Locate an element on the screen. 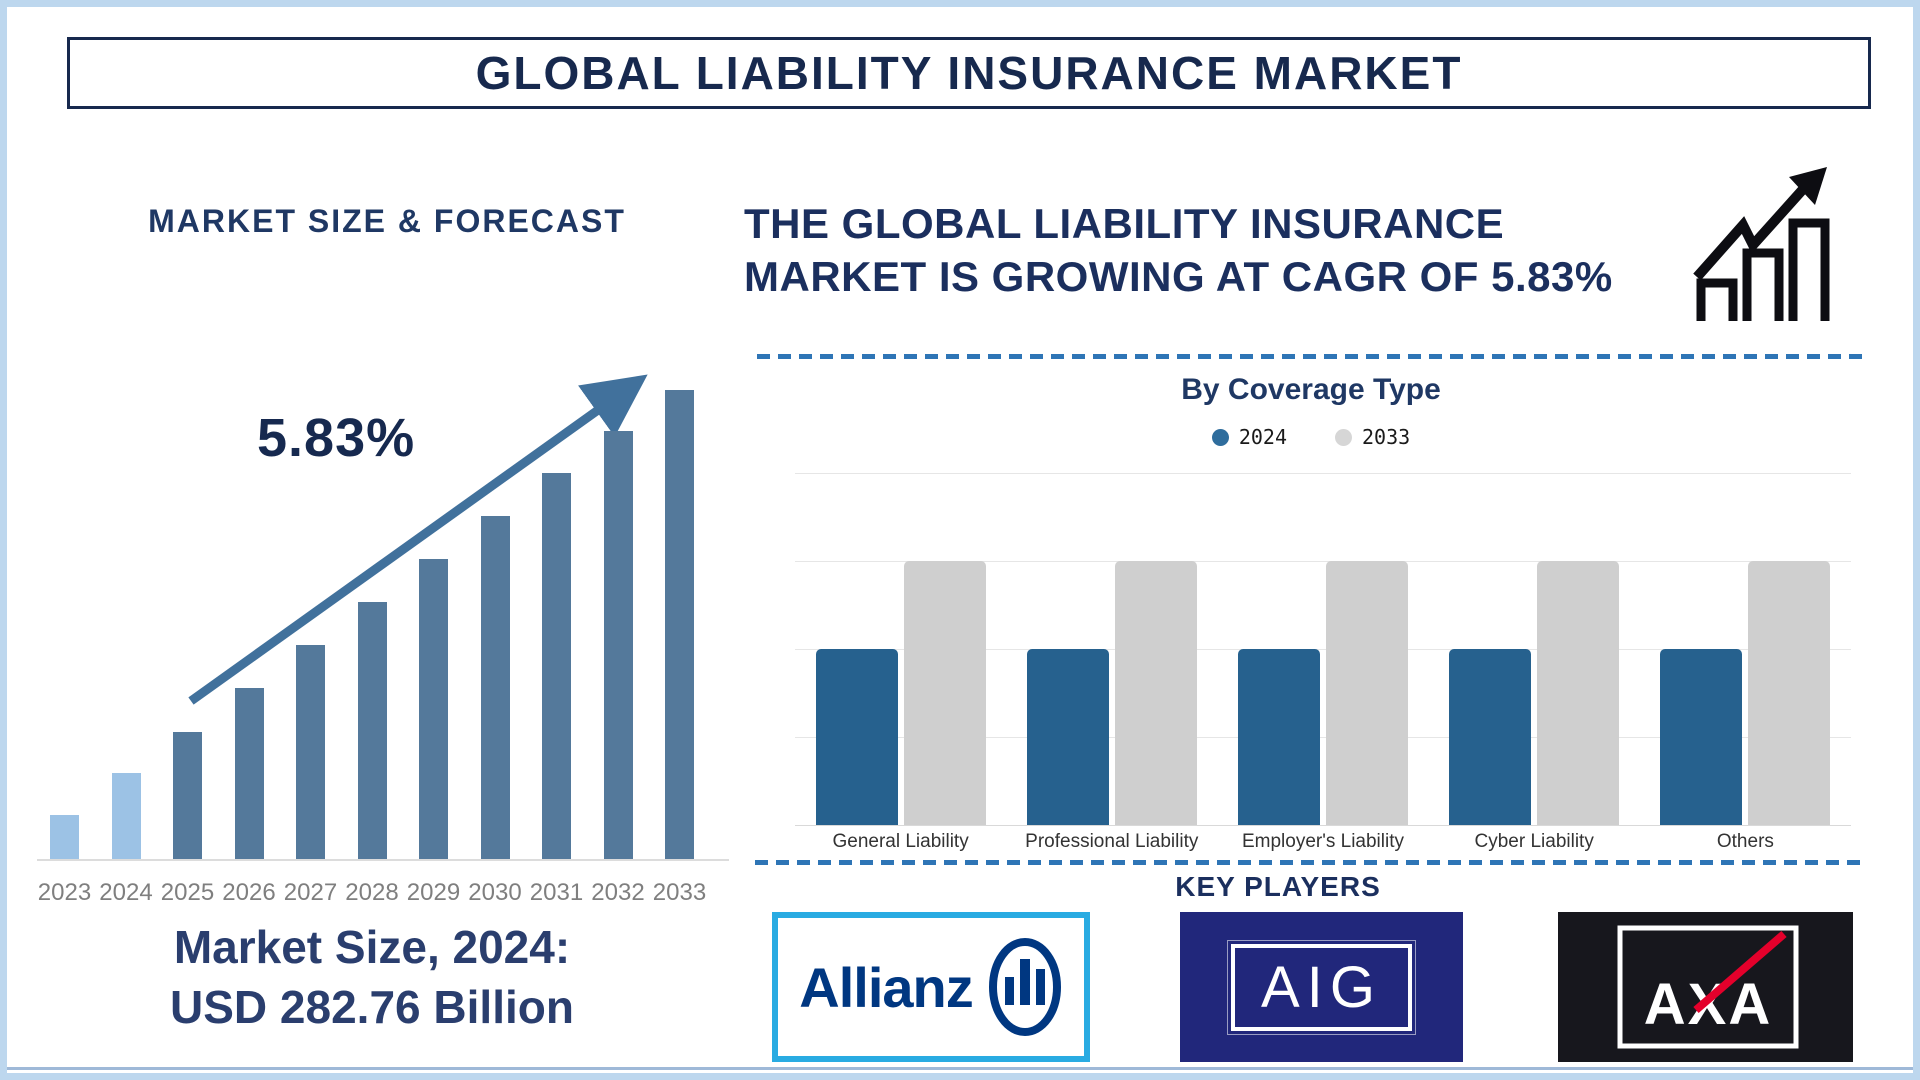 This screenshot has width=1920, height=1080. coverage-bar-2033-cyber-liability is located at coordinates (1578, 693).